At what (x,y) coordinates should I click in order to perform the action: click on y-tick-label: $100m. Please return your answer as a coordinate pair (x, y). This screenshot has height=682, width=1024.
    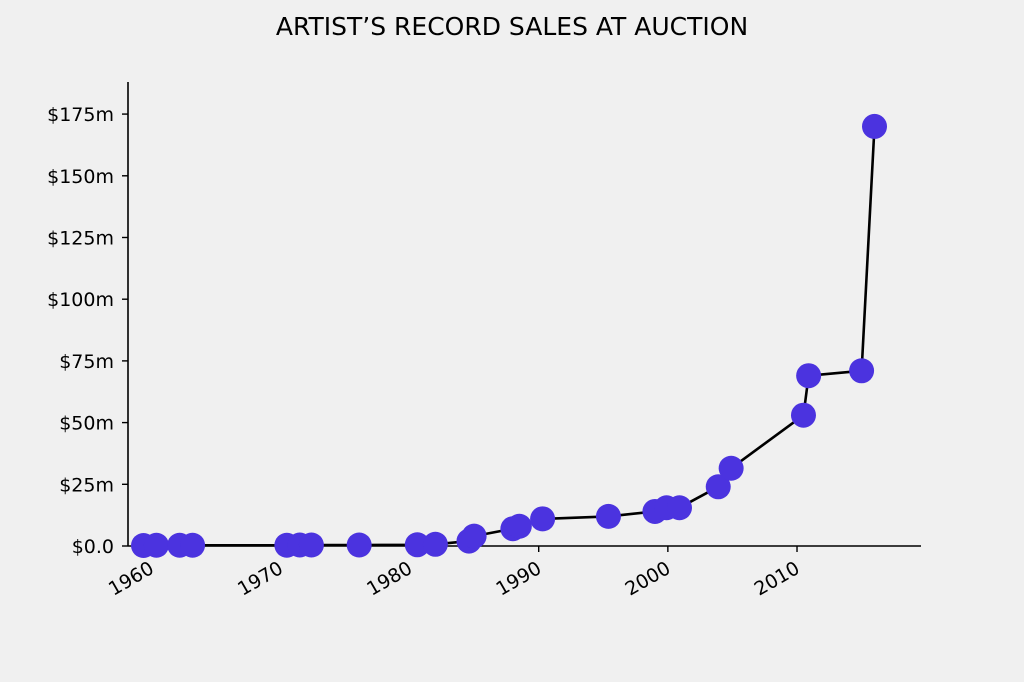
    Looking at the image, I should click on (80, 300).